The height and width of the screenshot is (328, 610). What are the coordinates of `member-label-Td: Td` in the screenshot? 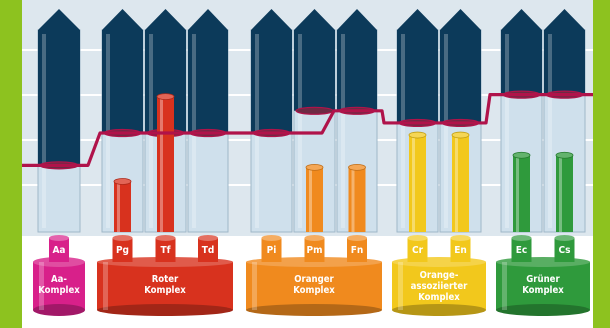 It's located at (208, 250).